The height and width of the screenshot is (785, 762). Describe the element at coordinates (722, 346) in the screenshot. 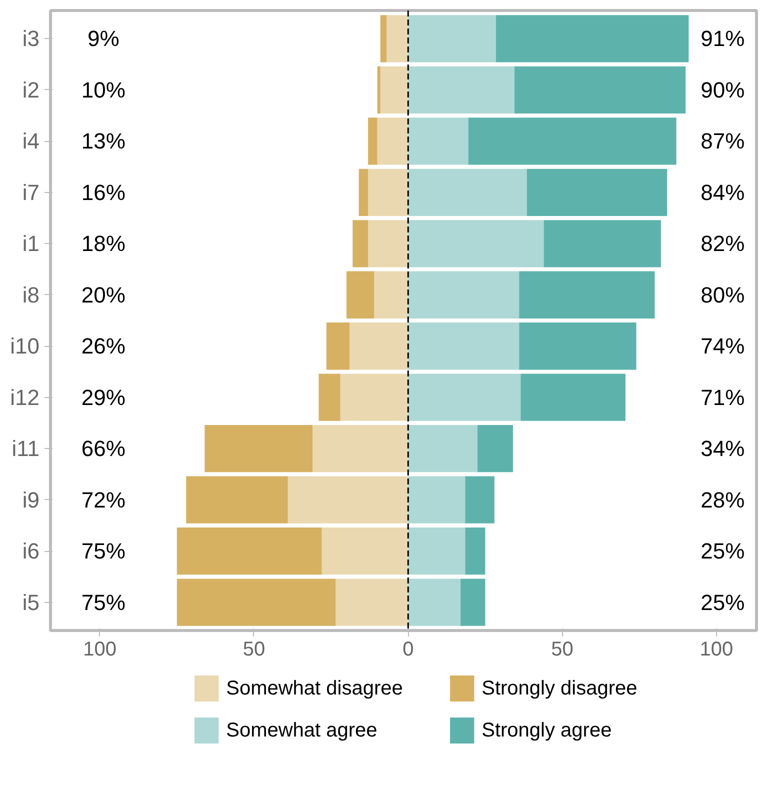

I see `annotation: 74%` at that location.